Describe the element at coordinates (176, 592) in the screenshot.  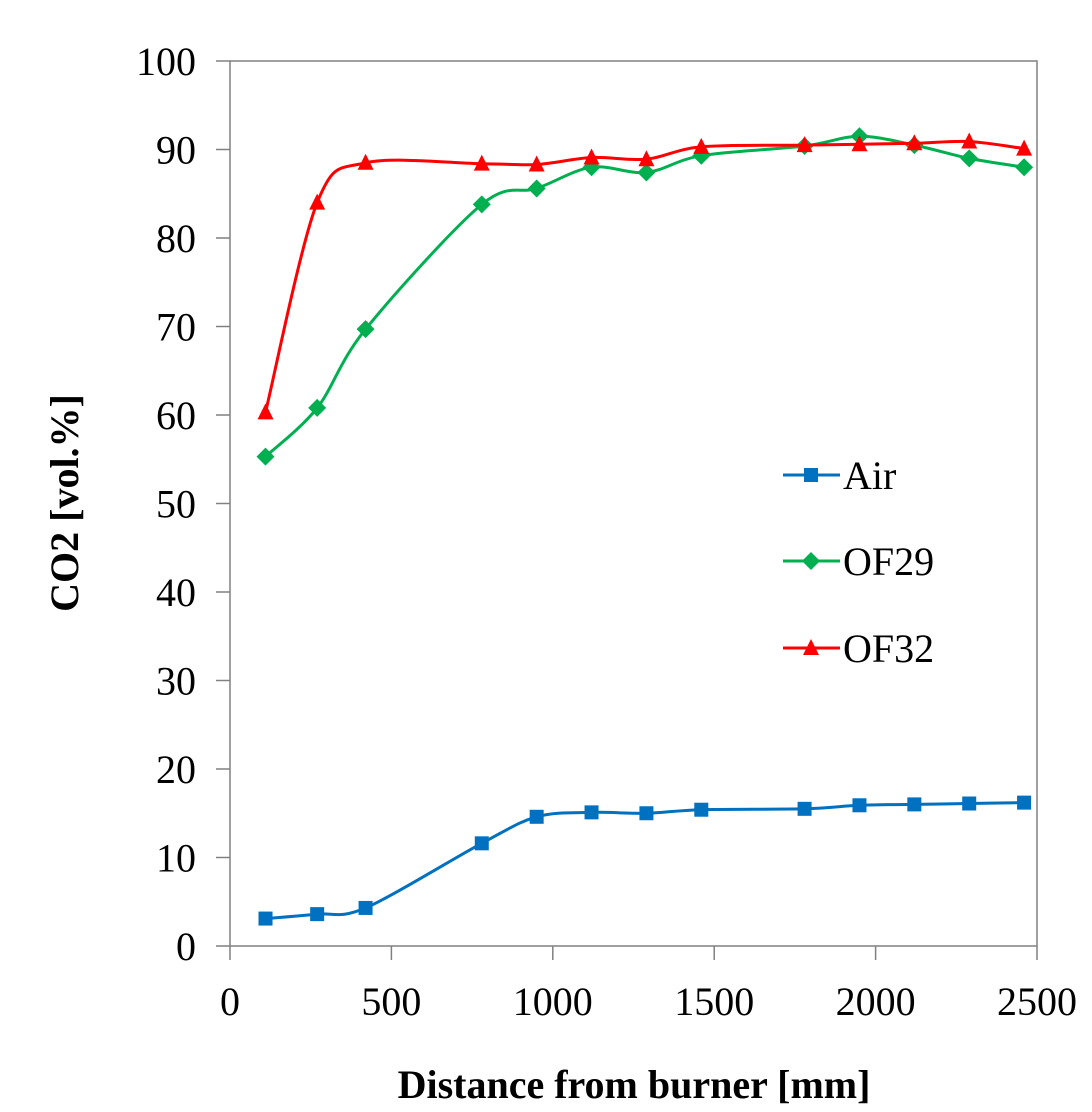
I see `y-tick-label: 40` at that location.